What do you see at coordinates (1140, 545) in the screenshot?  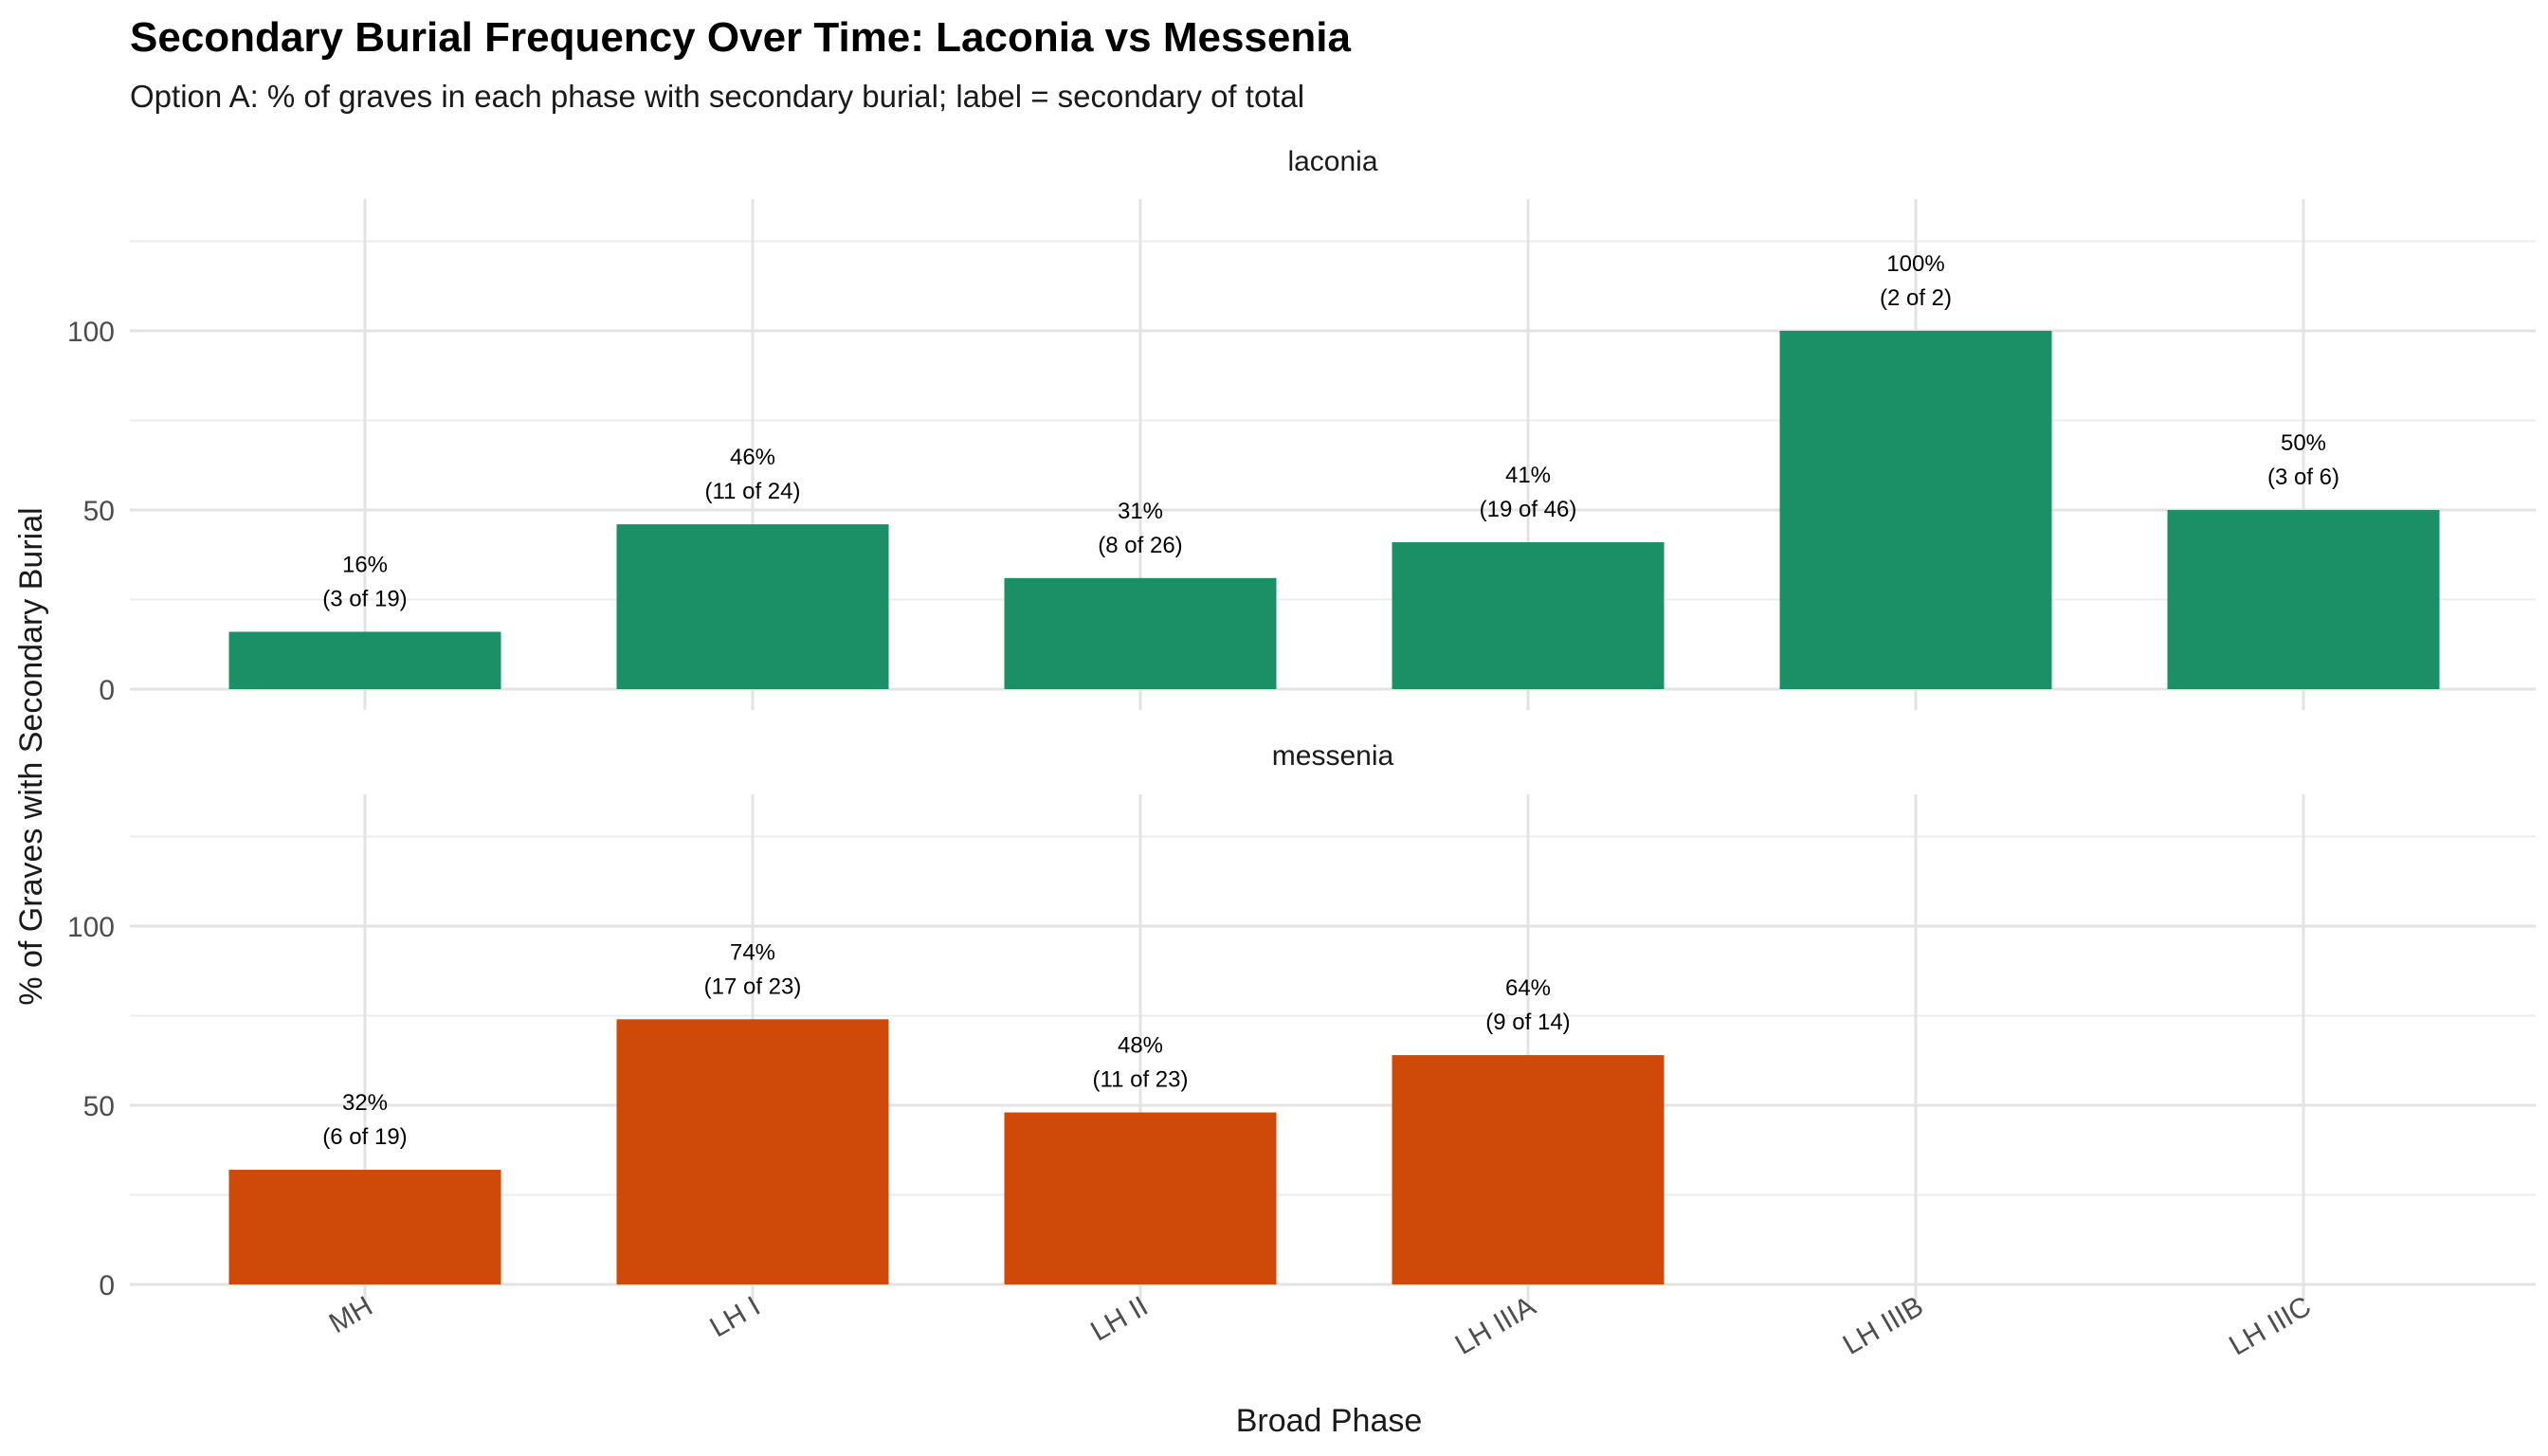 I see `bar-count-label: (8 of 26)` at bounding box center [1140, 545].